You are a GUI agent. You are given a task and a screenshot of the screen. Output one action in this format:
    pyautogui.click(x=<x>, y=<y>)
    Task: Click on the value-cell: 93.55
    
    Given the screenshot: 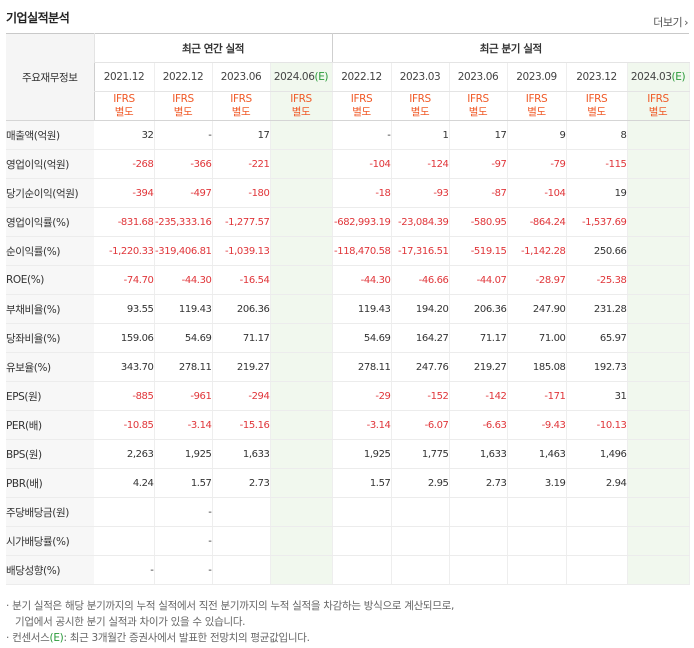 What is the action you would take?
    pyautogui.click(x=124, y=309)
    